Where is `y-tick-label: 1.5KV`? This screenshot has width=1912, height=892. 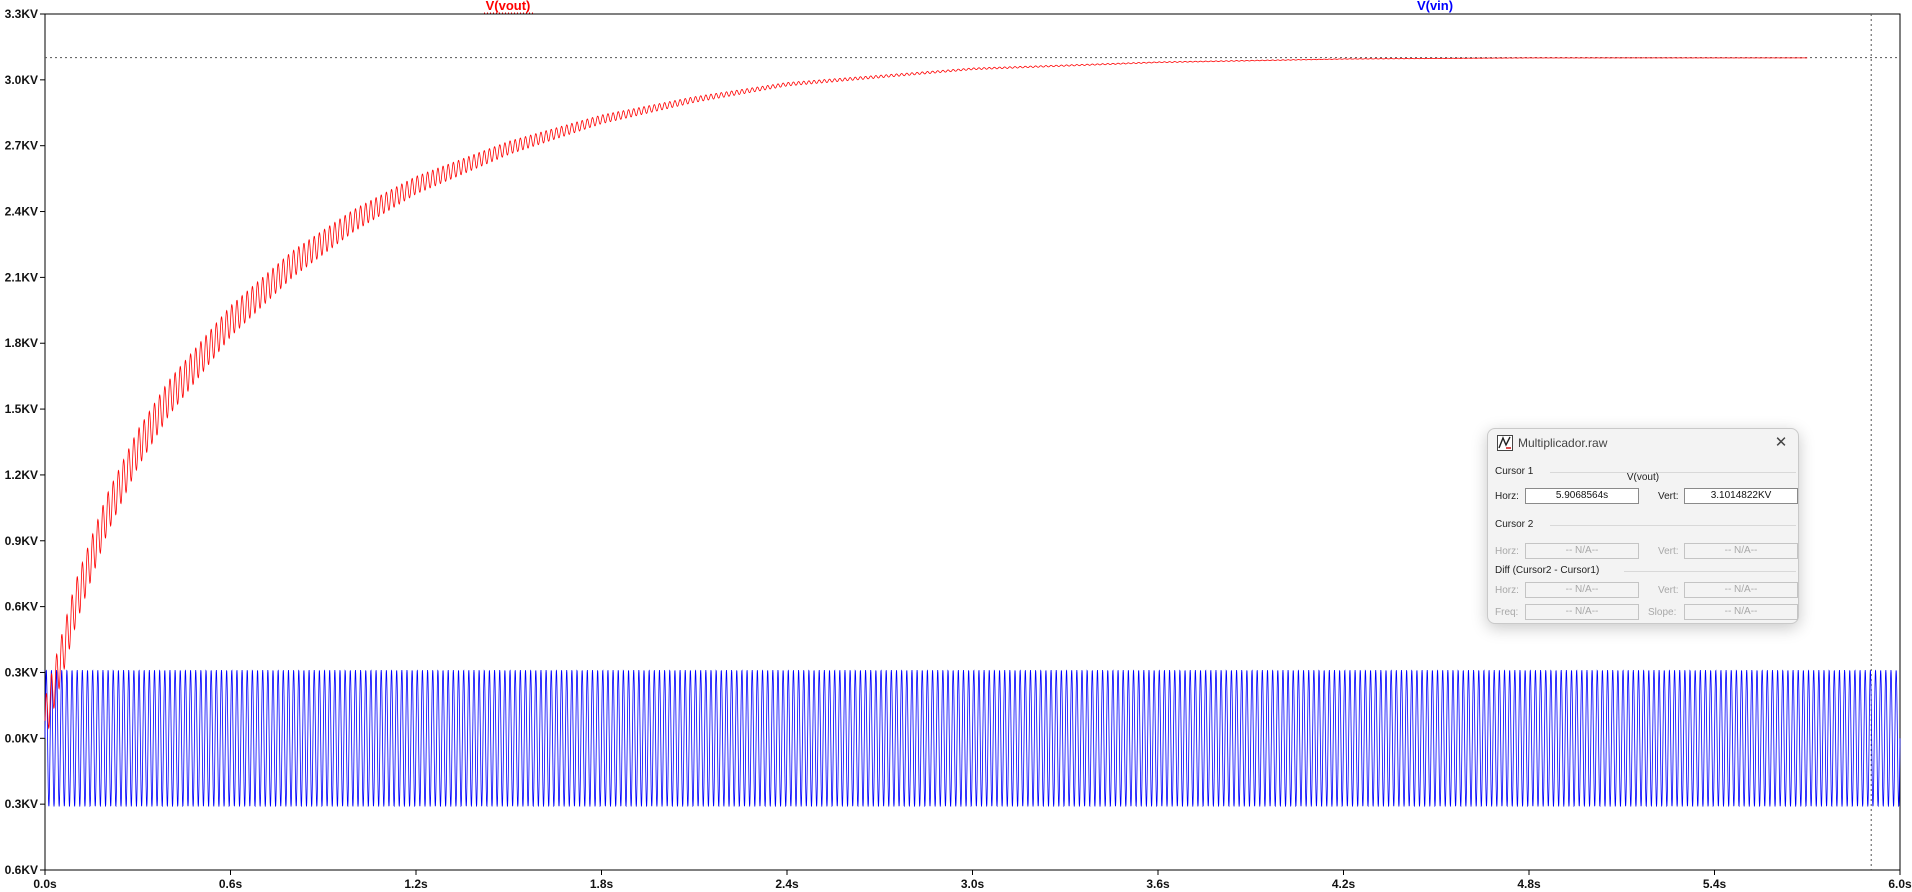 y-tick-label: 1.5KV is located at coordinates (21, 409).